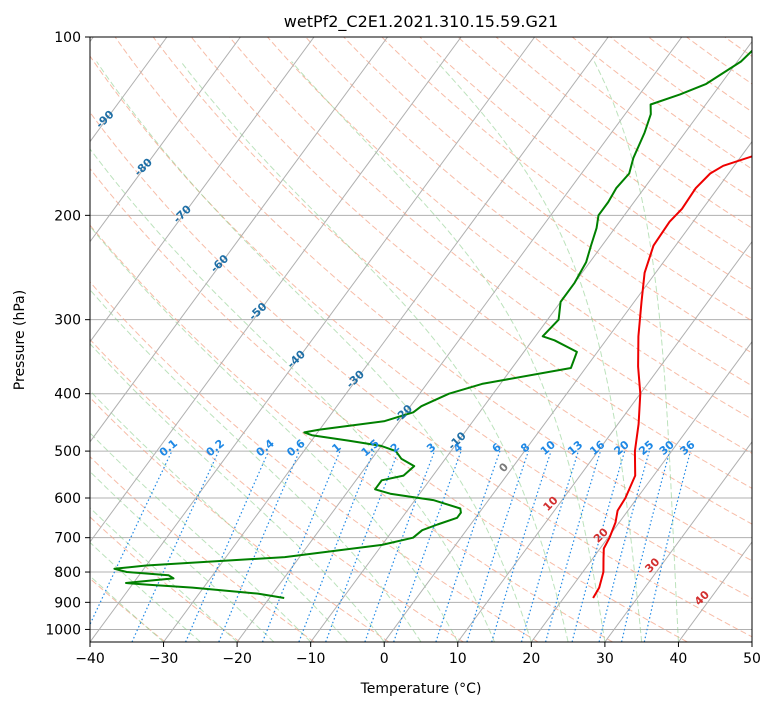 The width and height of the screenshot is (775, 708). I want to click on y-axis: 100 200 300 400 500 600 700 800 900 1000, so click(67, 334).